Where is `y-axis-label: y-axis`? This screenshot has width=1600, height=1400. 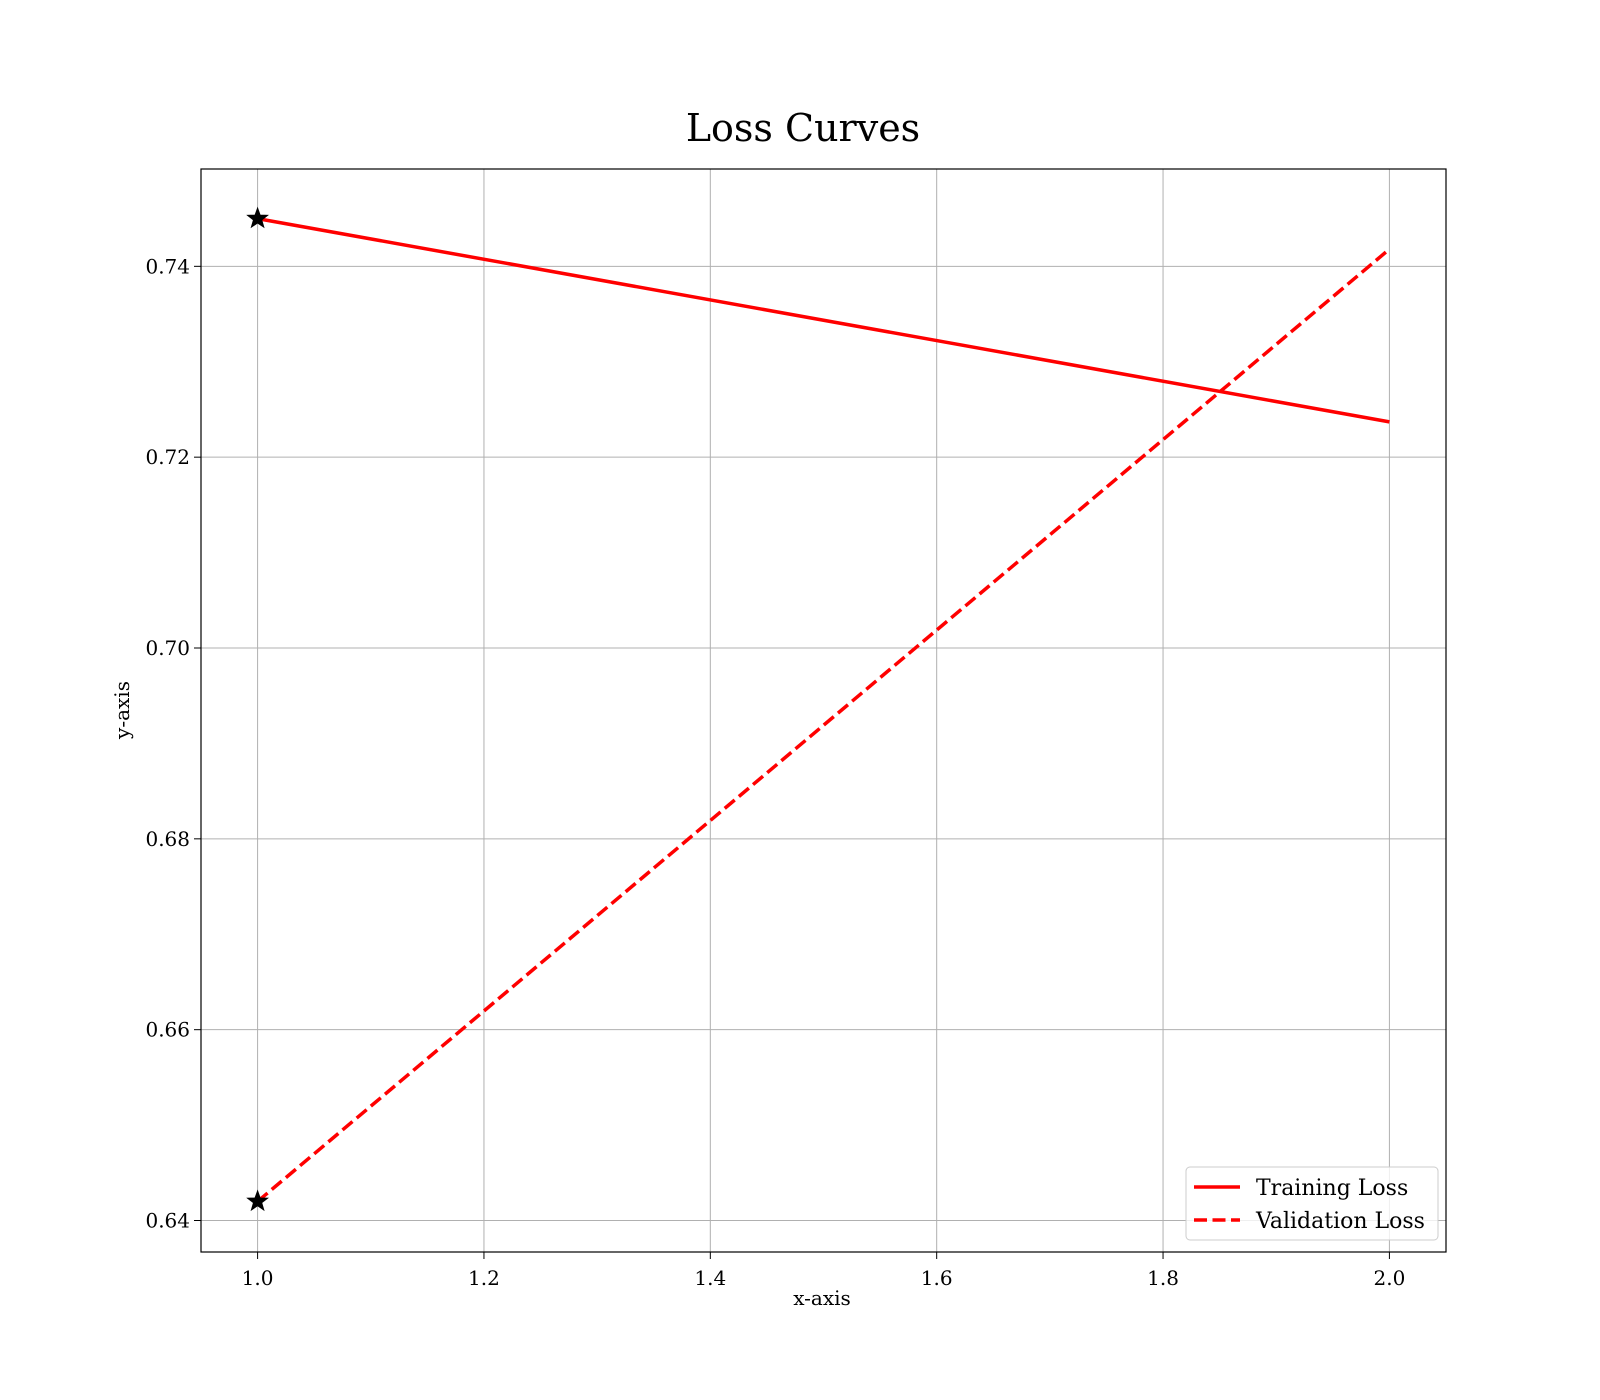
y-axis-label: y-axis is located at coordinates (122, 710).